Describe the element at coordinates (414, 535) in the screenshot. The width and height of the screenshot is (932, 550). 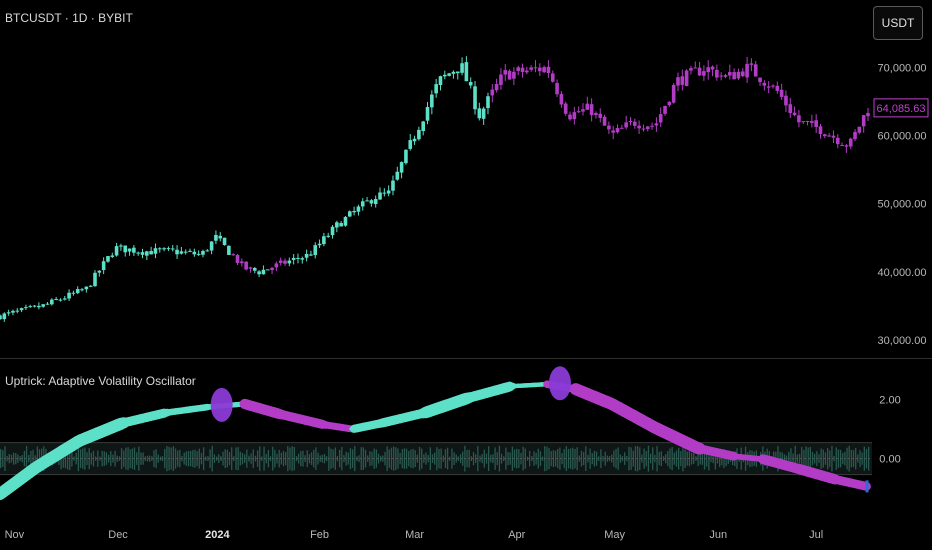
I see `time-axis: Nov Dec 2024 Feb Mar Apr May Jun Jul` at that location.